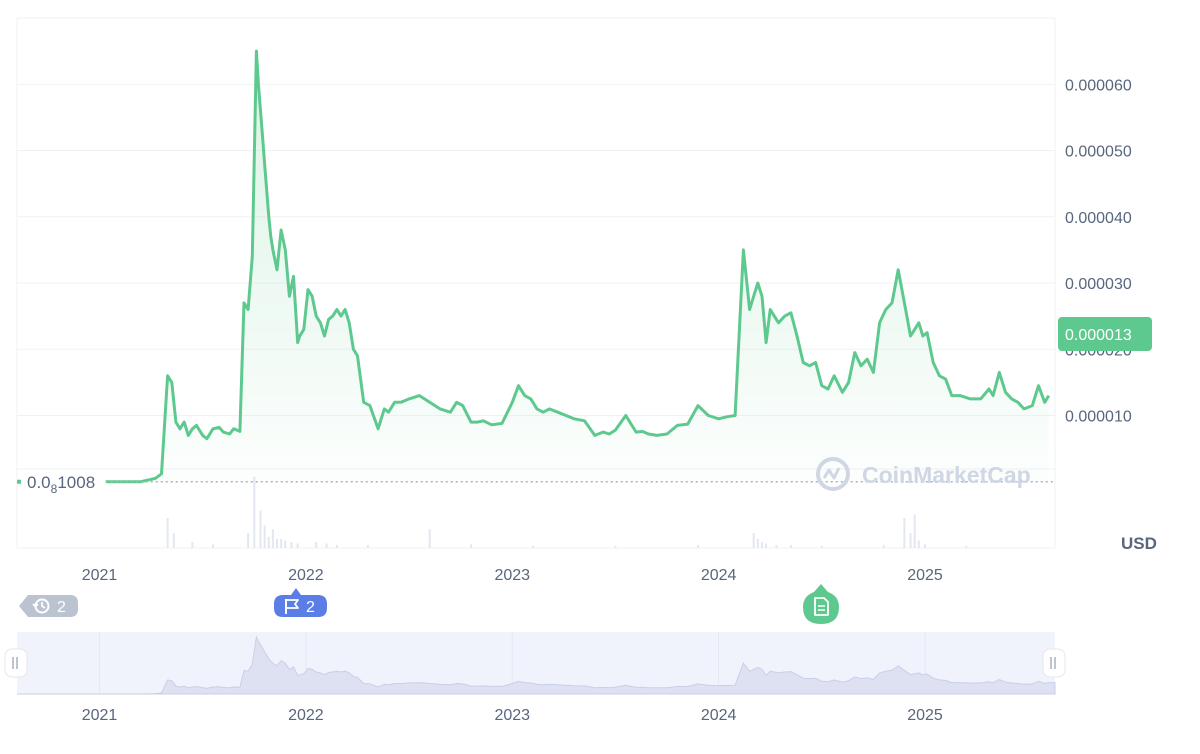 The width and height of the screenshot is (1200, 754). I want to click on baseline-marker, so click(19, 481).